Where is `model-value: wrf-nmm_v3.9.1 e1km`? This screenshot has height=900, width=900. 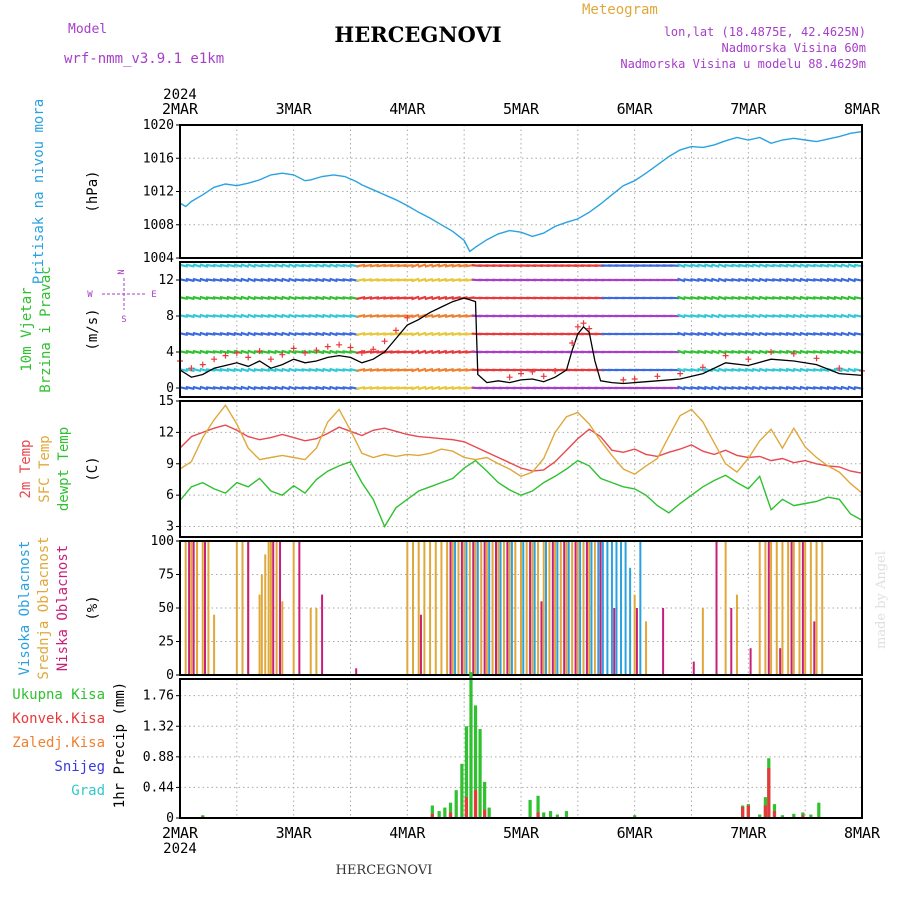
model-value: wrf-nmm_v3.9.1 e1km is located at coordinates (144, 59).